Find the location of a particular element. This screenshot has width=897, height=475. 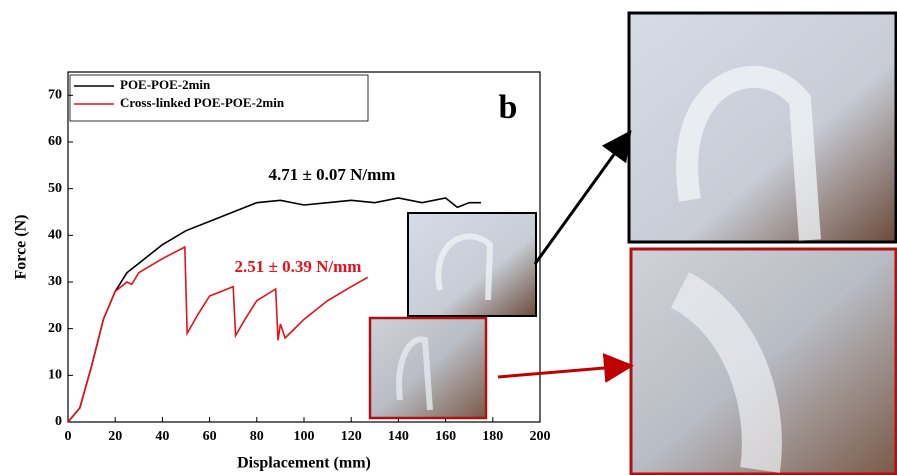

photo is located at coordinates (762, 127).